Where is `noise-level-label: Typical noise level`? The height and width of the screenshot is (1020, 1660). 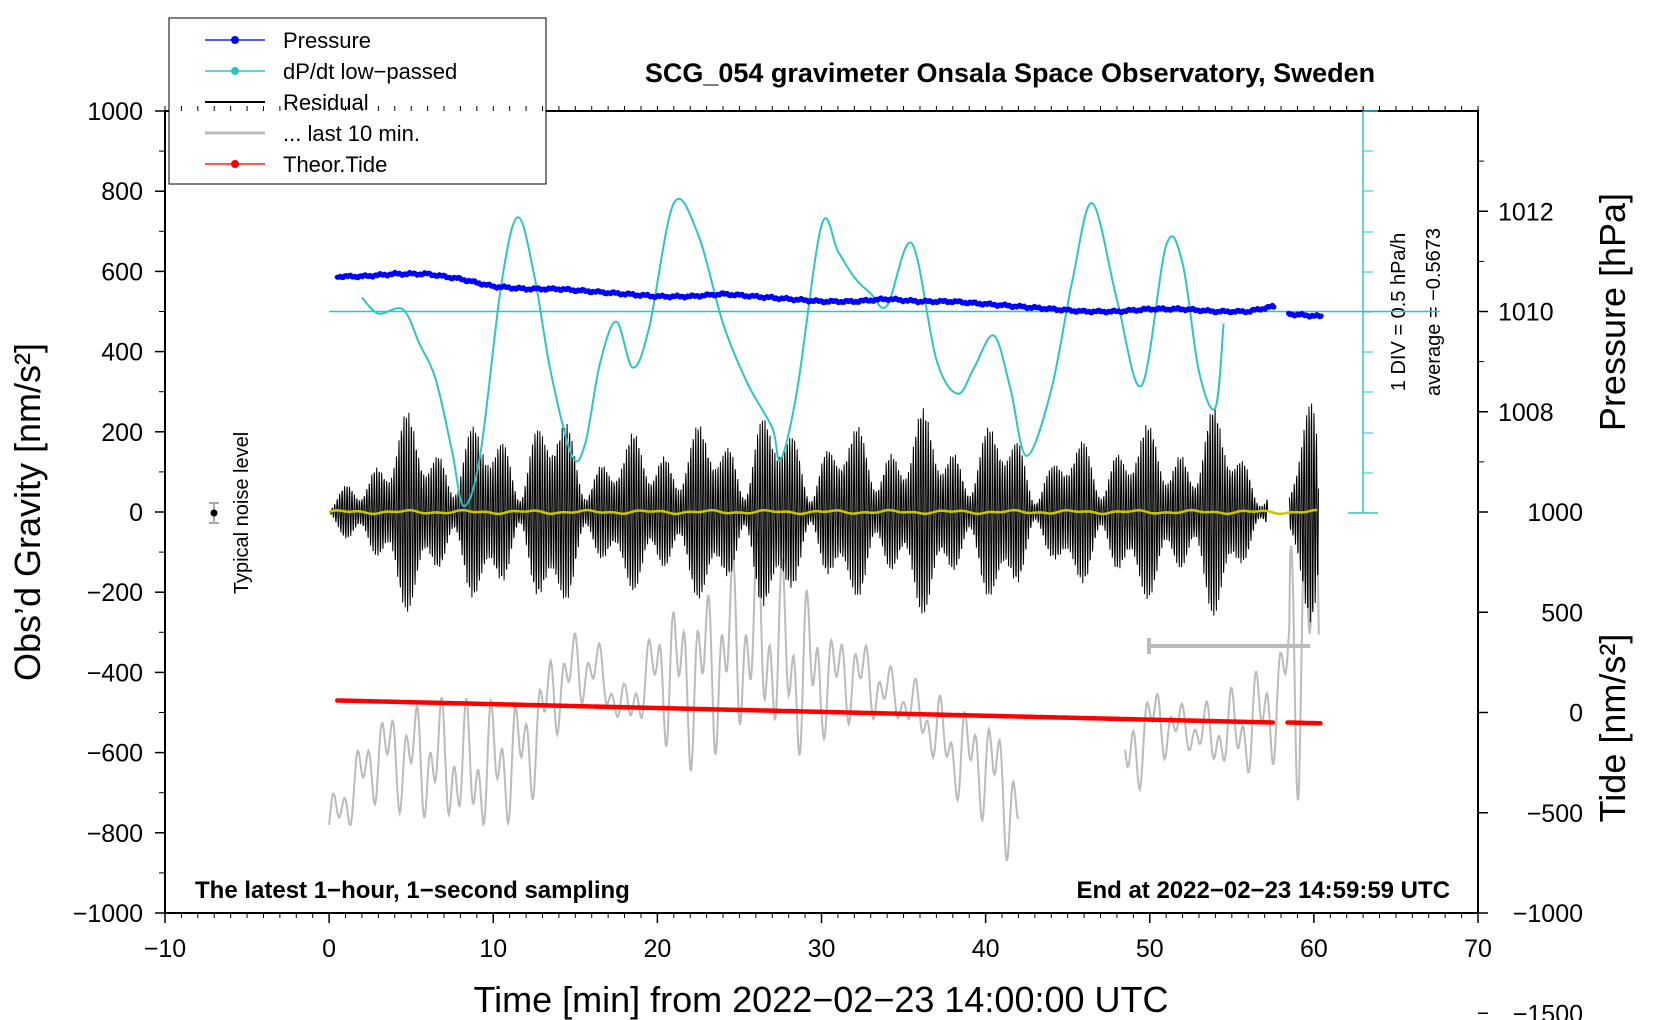 noise-level-label: Typical noise level is located at coordinates (242, 513).